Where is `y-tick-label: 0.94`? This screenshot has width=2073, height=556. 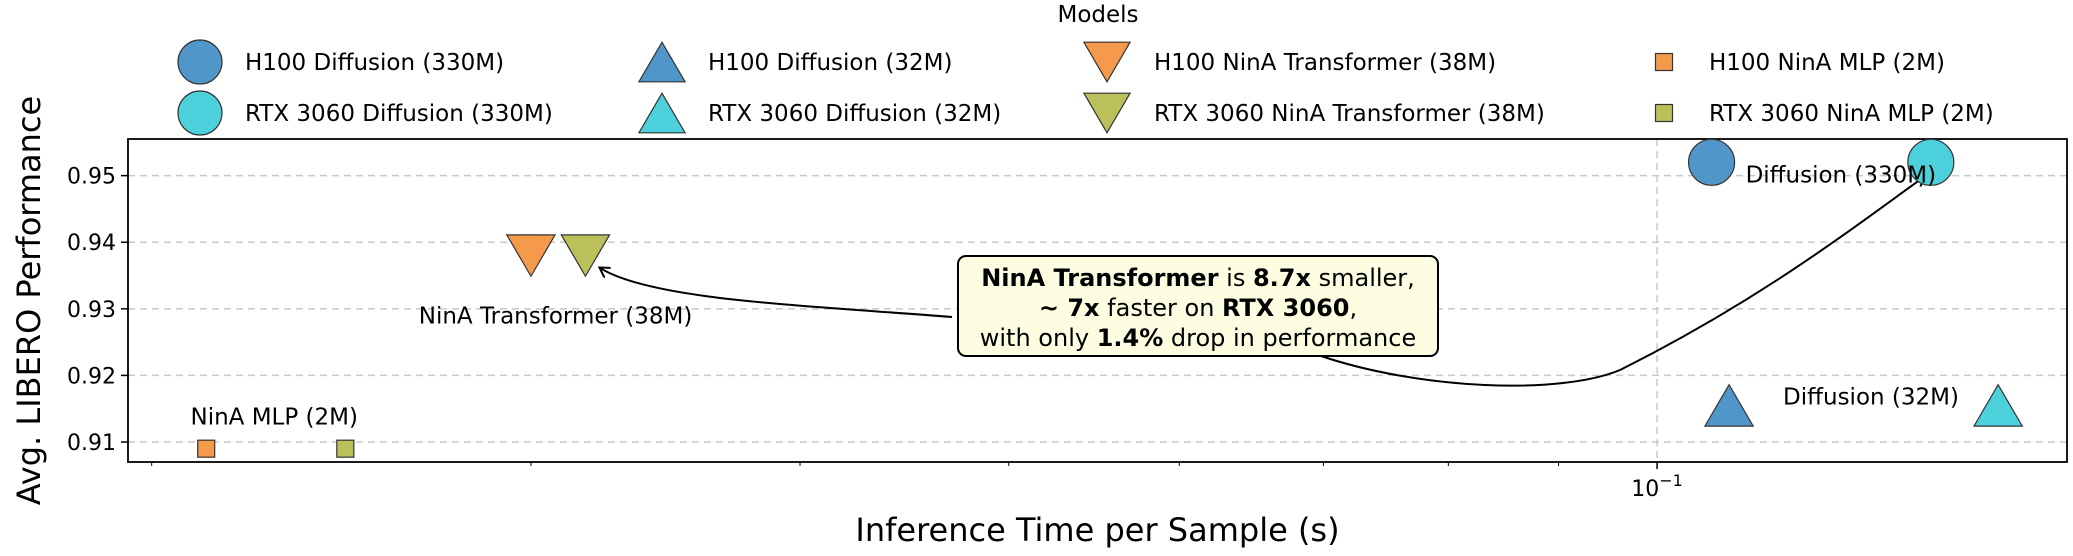 y-tick-label: 0.94 is located at coordinates (91, 243).